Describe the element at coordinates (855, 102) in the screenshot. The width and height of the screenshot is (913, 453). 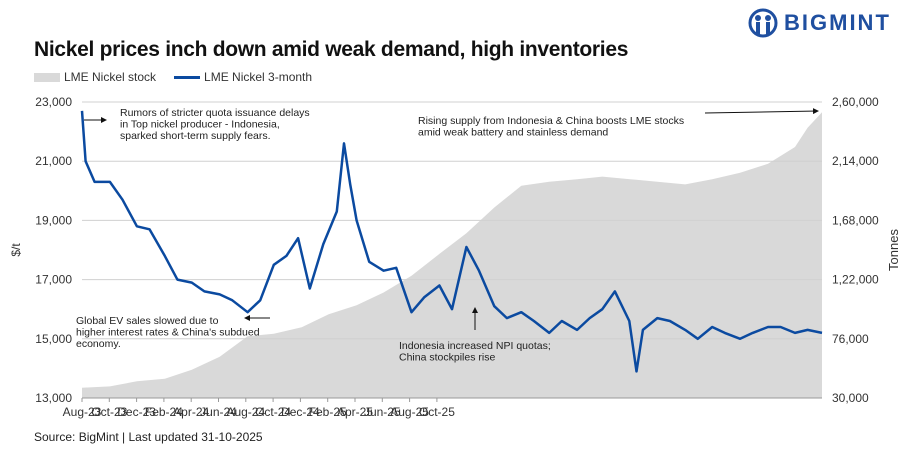
I see `y2-tick-label: 2,60,000` at that location.